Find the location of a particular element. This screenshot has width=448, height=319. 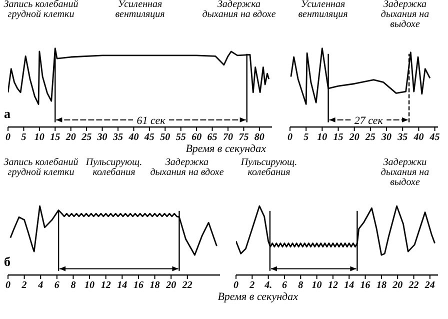

text: а is located at coordinates (7, 114).